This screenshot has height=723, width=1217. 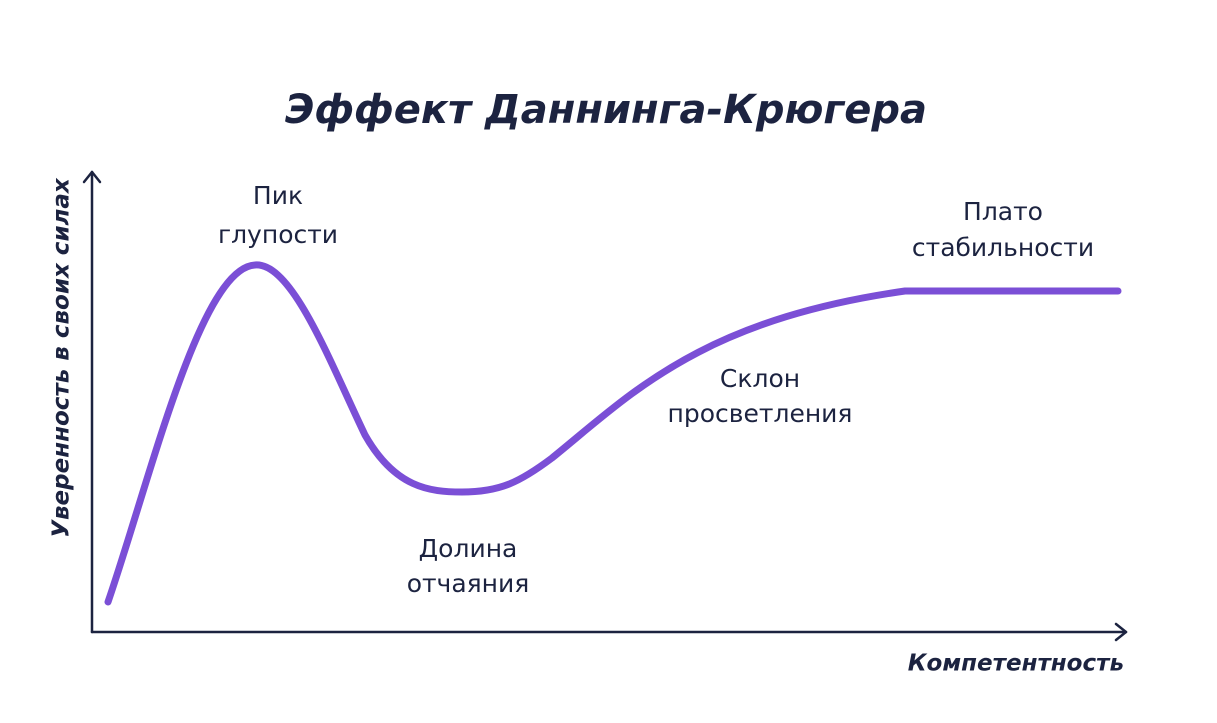 What do you see at coordinates (1003, 229) in the screenshot?
I see `annotation: Плато стабильности` at bounding box center [1003, 229].